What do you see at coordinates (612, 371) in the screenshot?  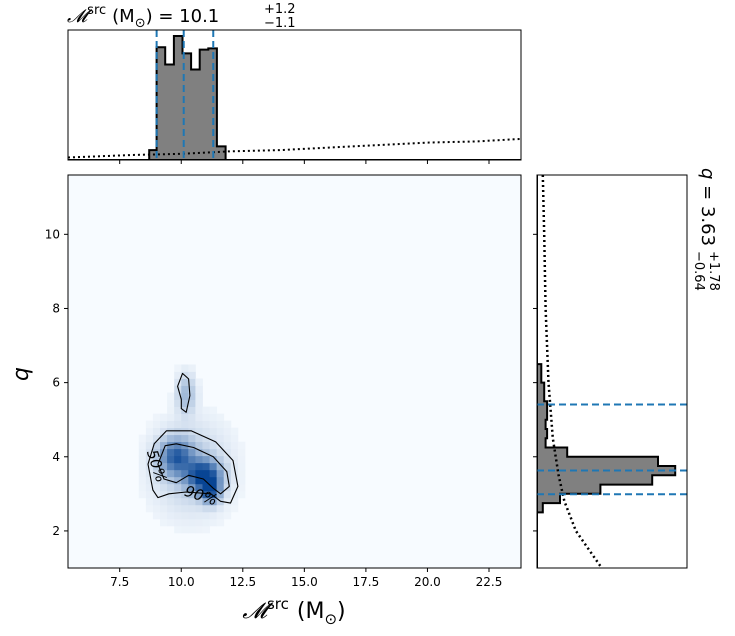 I see `right-marginal-frame` at bounding box center [612, 371].